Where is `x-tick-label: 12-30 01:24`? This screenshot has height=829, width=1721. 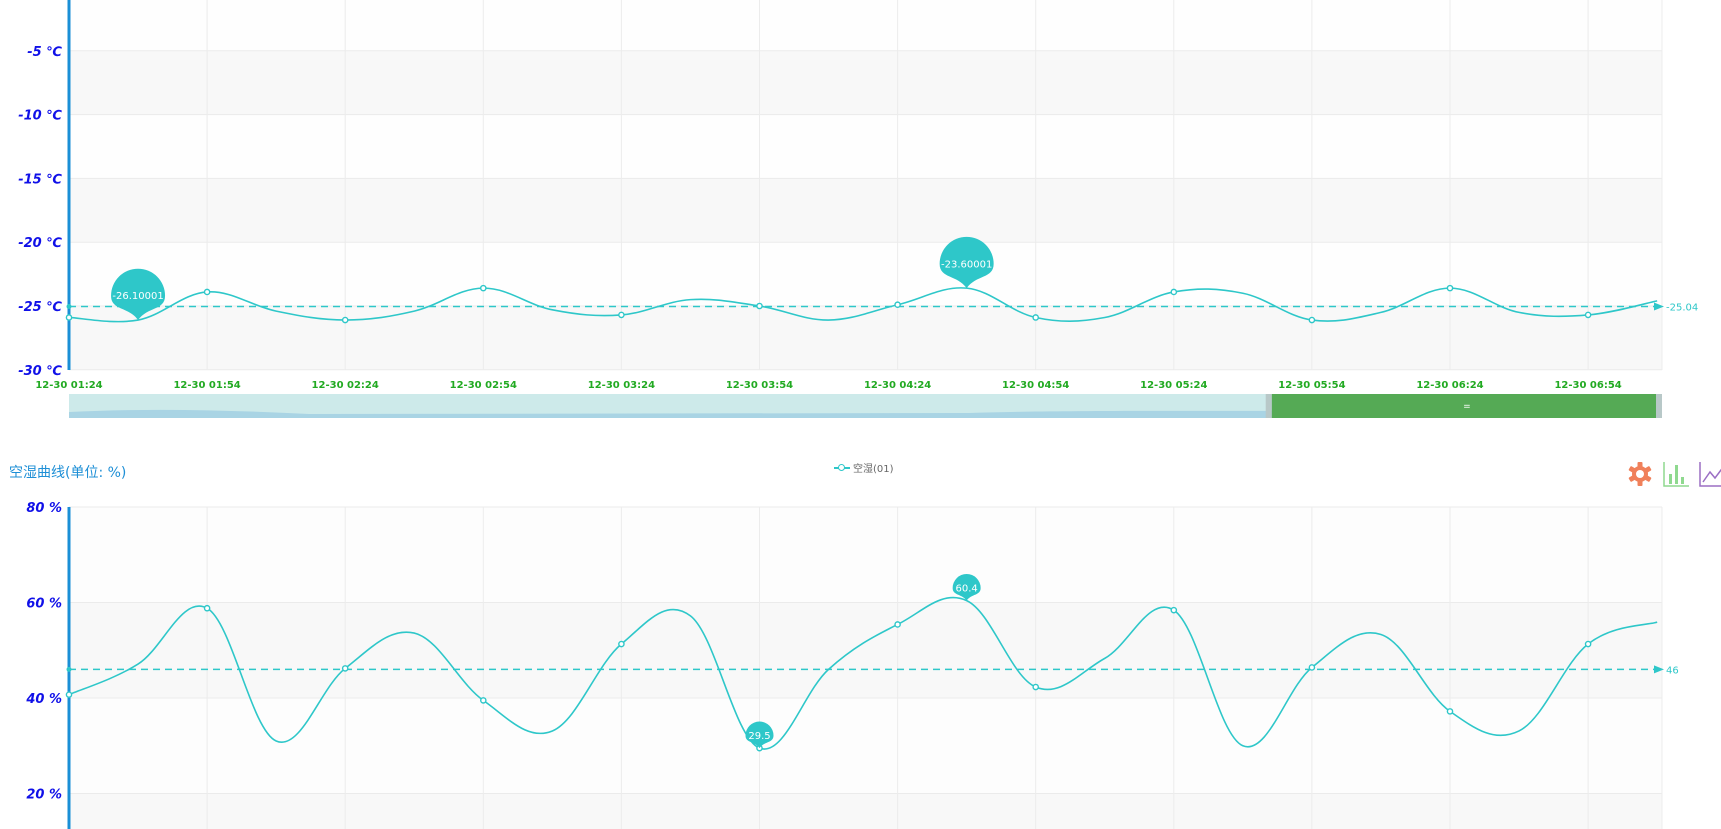 x-tick-label: 12-30 01:24 is located at coordinates (68, 385).